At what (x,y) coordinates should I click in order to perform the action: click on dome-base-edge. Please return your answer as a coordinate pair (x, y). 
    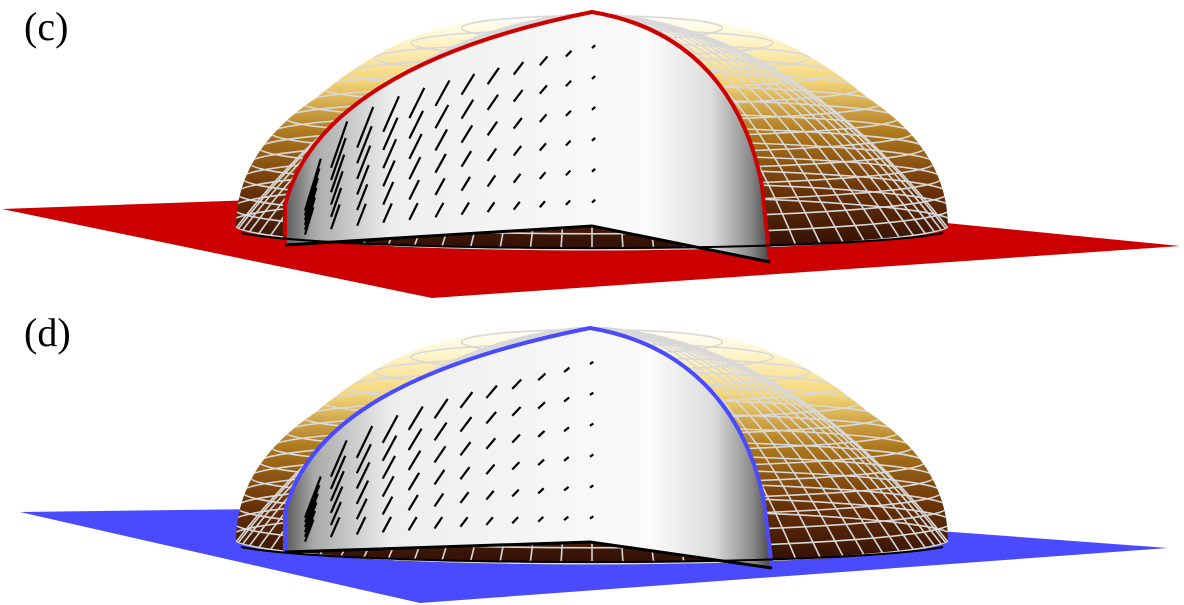
    Looking at the image, I should click on (592, 554).